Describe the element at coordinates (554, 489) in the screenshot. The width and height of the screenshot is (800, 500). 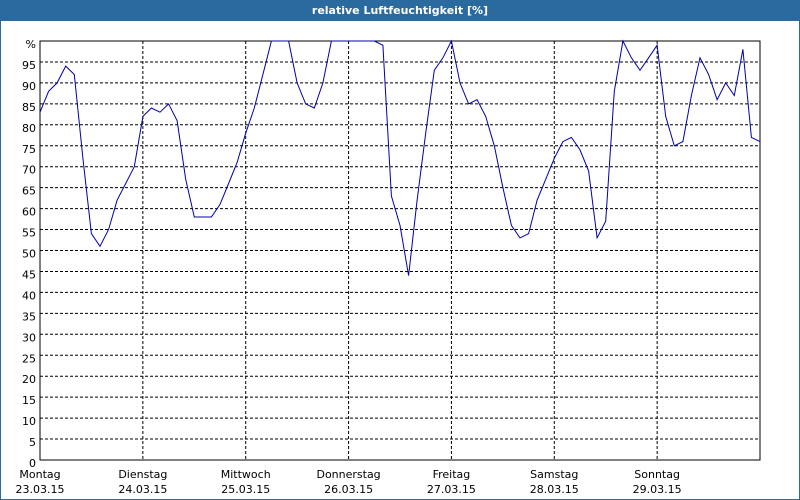
I see `x-tick-date: 28.03.15` at that location.